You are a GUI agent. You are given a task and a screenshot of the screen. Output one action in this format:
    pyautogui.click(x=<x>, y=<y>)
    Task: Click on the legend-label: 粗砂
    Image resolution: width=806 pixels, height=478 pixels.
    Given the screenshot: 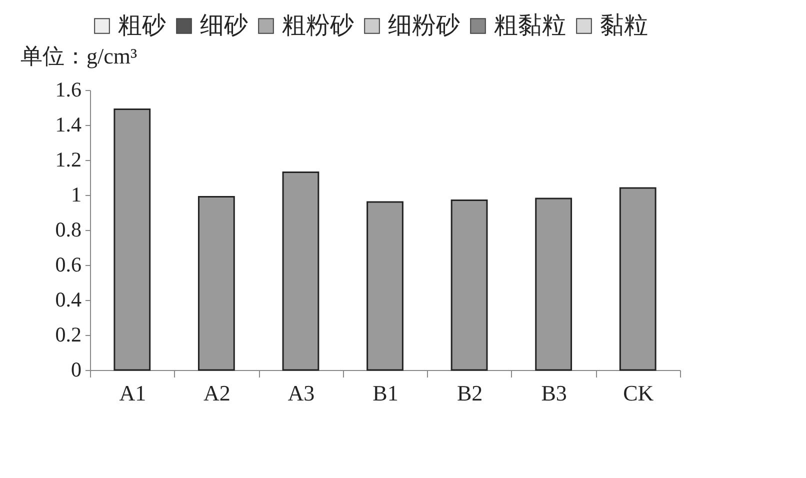 What is the action you would take?
    pyautogui.click(x=142, y=26)
    